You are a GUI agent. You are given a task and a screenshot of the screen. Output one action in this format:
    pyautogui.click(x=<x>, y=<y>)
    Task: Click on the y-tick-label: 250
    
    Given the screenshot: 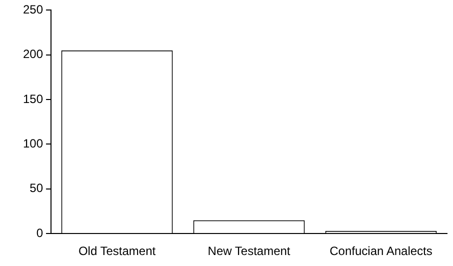 What is the action you would take?
    pyautogui.click(x=33, y=9)
    